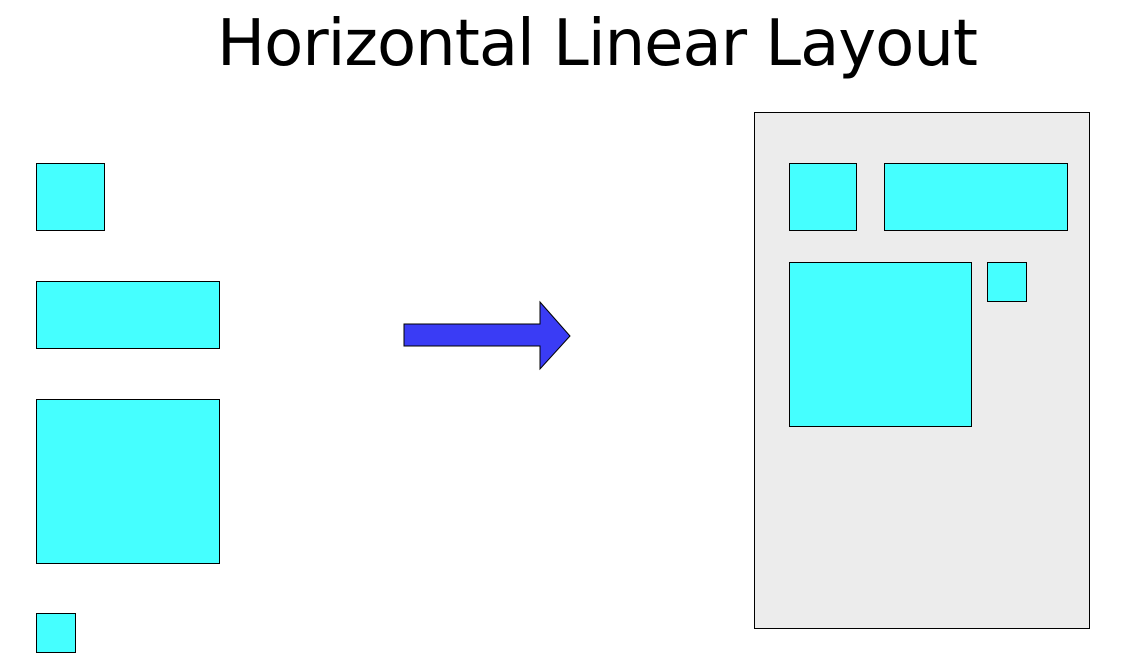  I want to click on arranged-widget-large-square, so click(880, 344).